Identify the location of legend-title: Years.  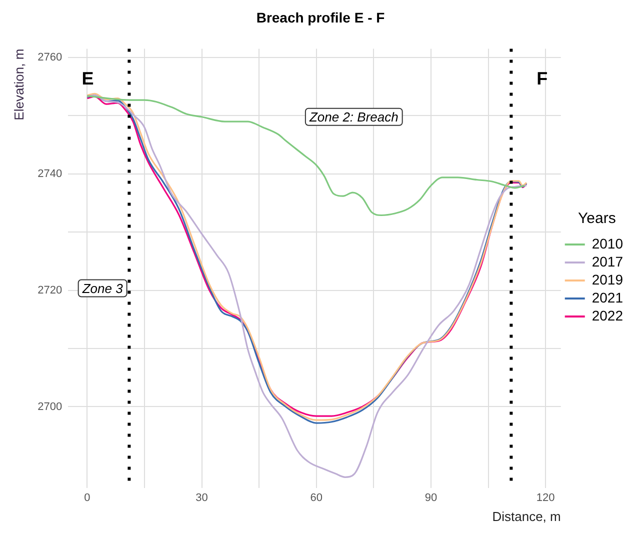
(597, 219).